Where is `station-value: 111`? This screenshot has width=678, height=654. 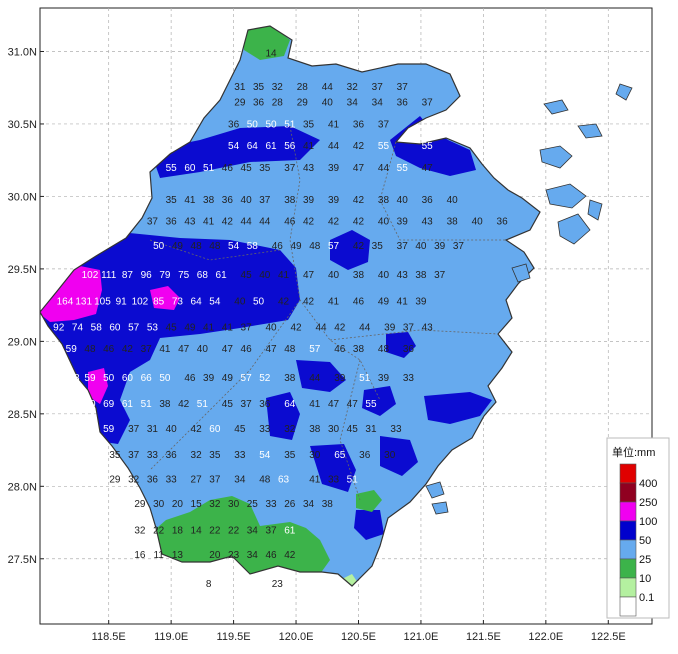 station-value: 111 is located at coordinates (109, 275).